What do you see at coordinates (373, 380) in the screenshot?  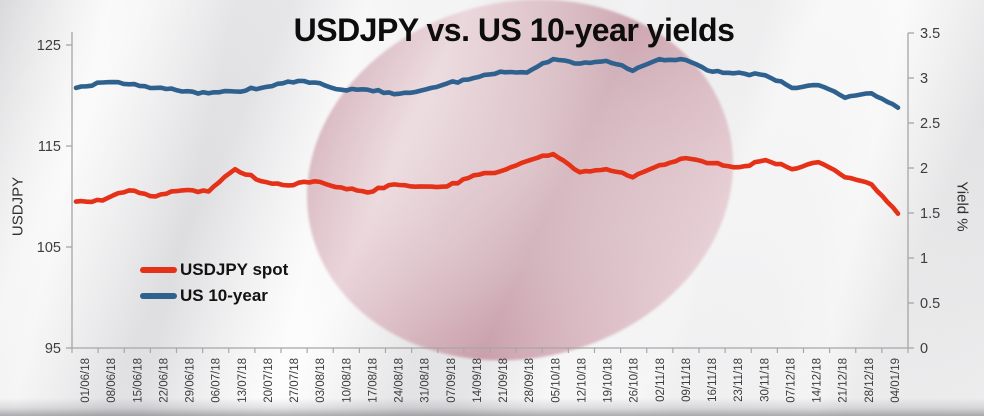 I see `x-axis-date-label: 17/08/18` at bounding box center [373, 380].